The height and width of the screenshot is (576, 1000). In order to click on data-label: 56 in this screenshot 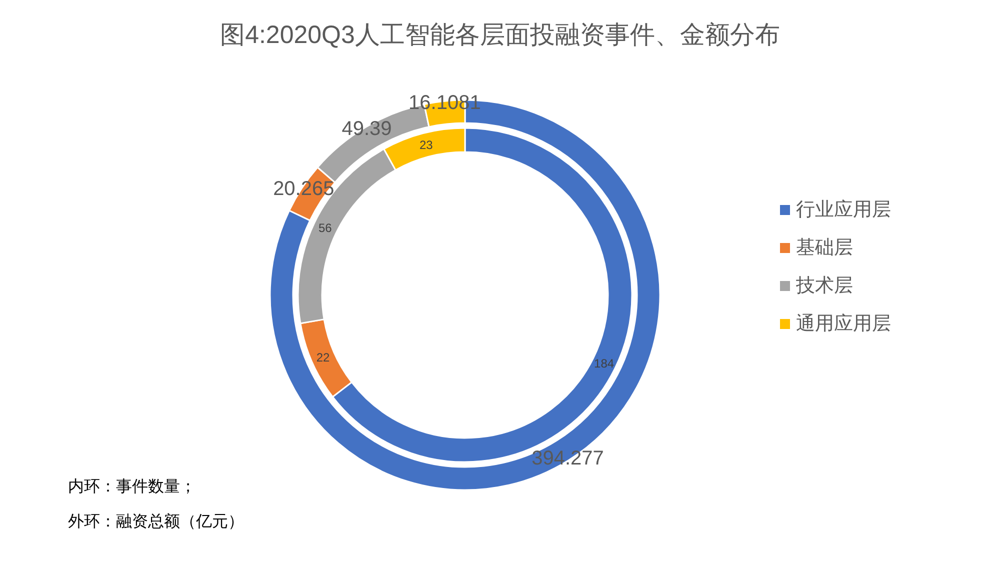, I will do `click(325, 228)`.